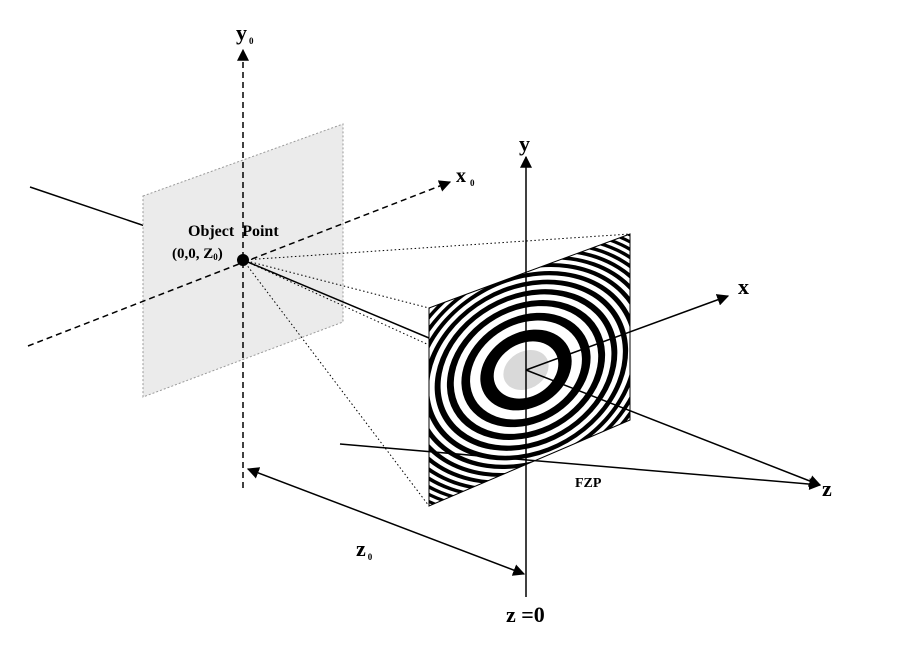 The image size is (908, 654). Describe the element at coordinates (233, 231) in the screenshot. I see `object-point-label: Object Point` at that location.